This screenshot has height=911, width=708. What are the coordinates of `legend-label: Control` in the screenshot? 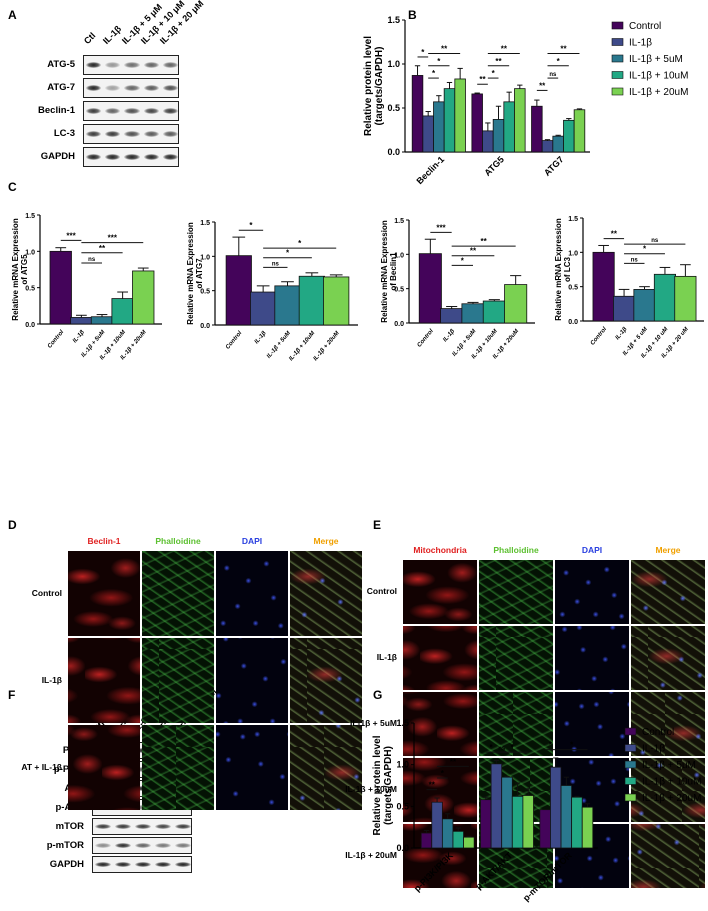 It's located at (645, 26).